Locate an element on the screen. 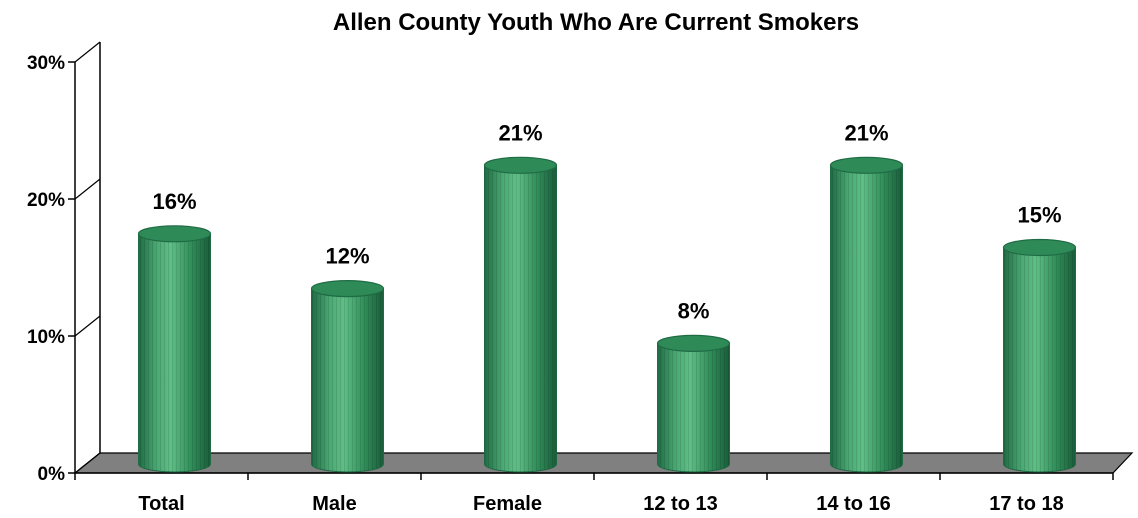 The width and height of the screenshot is (1138, 518). x-tick-label: 12 to 13 is located at coordinates (680, 504).